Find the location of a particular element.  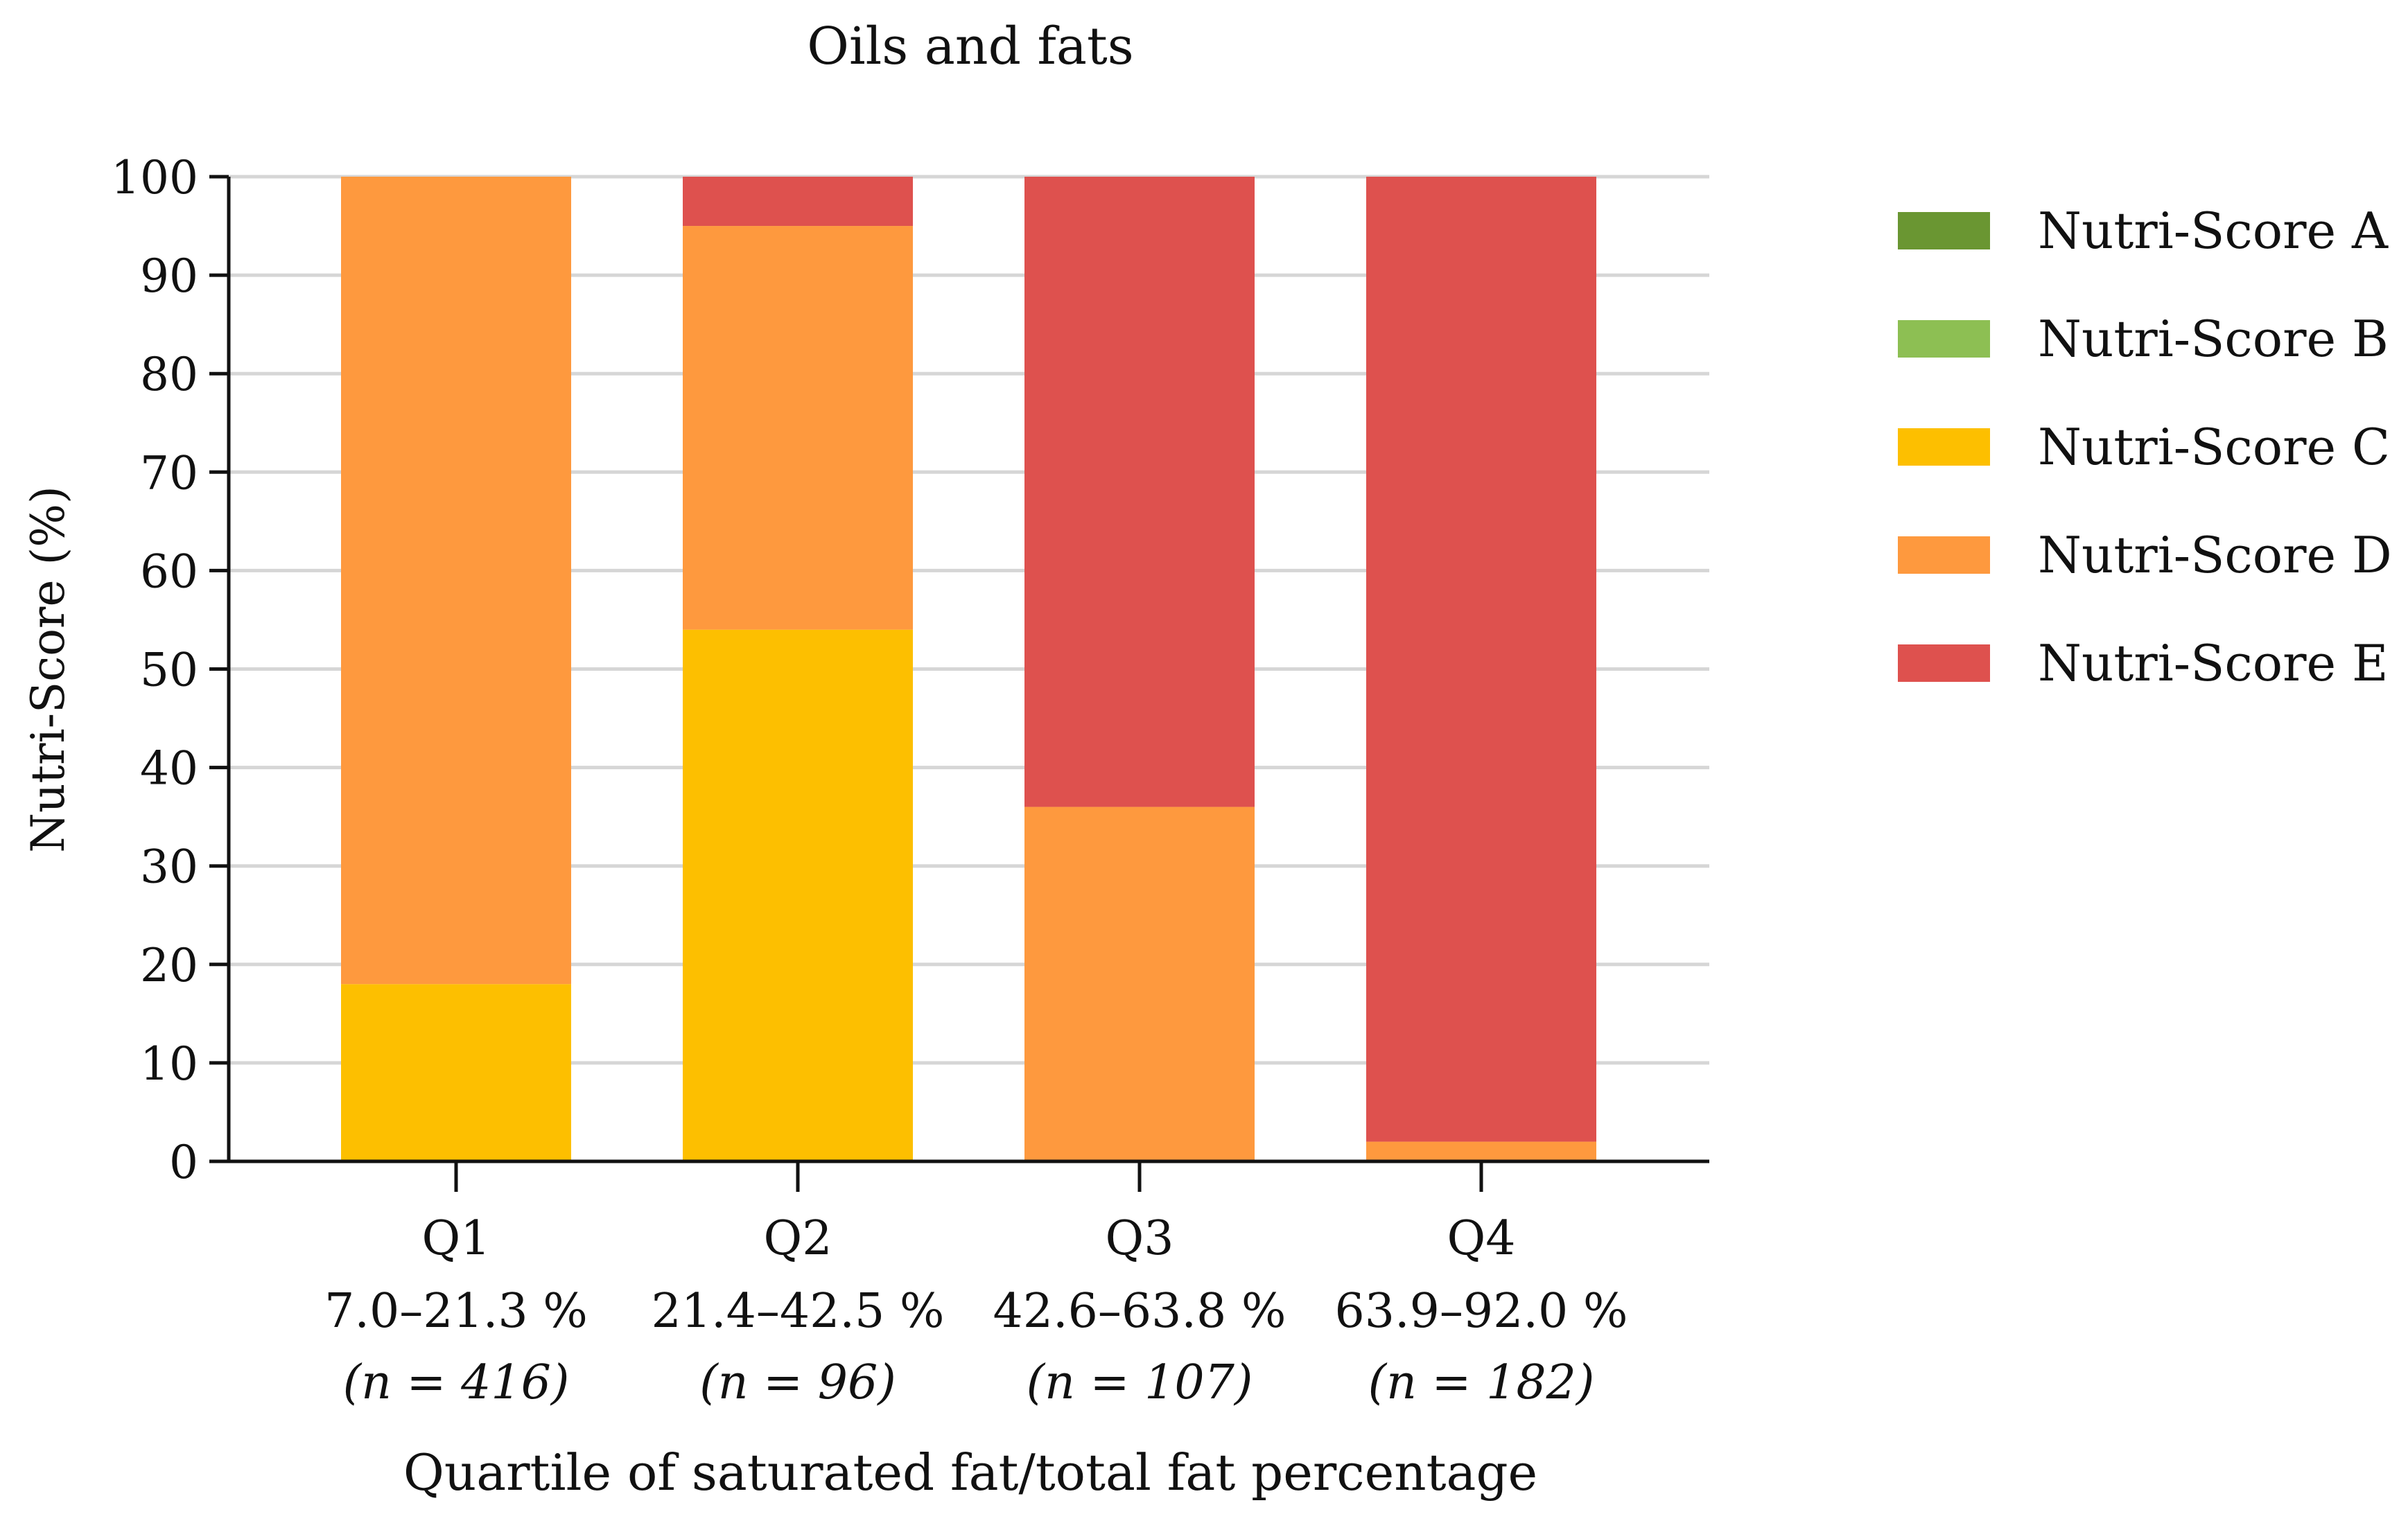

x-tick-label: Q1 is located at coordinates (455, 1238).